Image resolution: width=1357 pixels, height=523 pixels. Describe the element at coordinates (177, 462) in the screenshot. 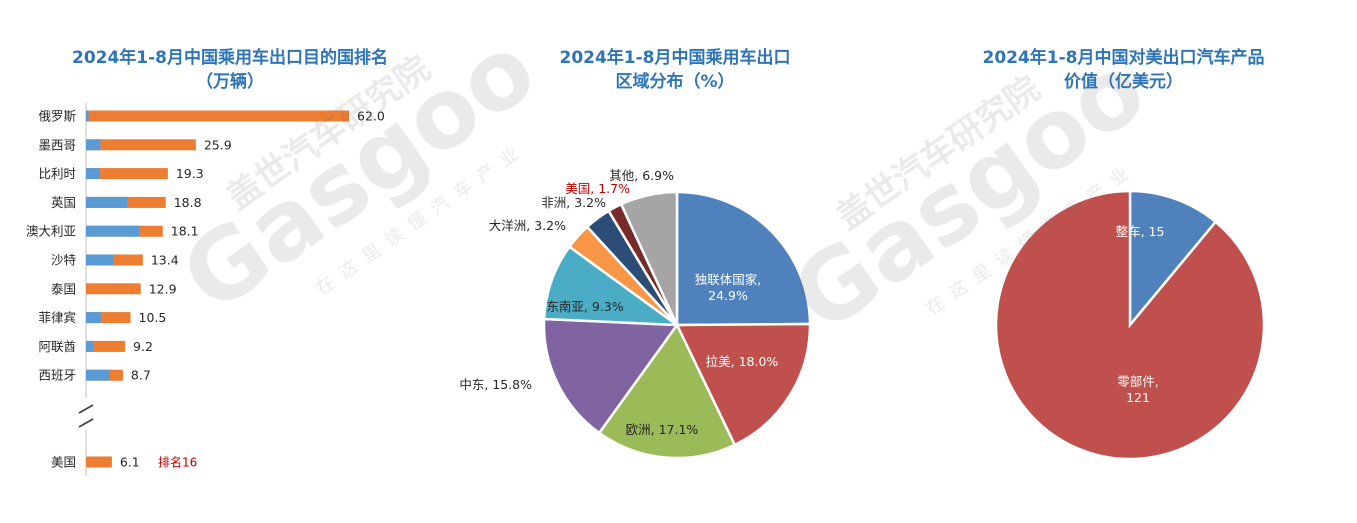

I see `rank-note: 排名16` at that location.